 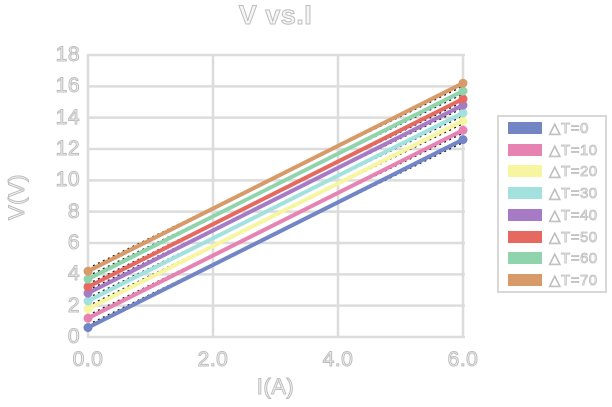 What do you see at coordinates (573, 150) in the screenshot?
I see `legend-label: △T=10` at bounding box center [573, 150].